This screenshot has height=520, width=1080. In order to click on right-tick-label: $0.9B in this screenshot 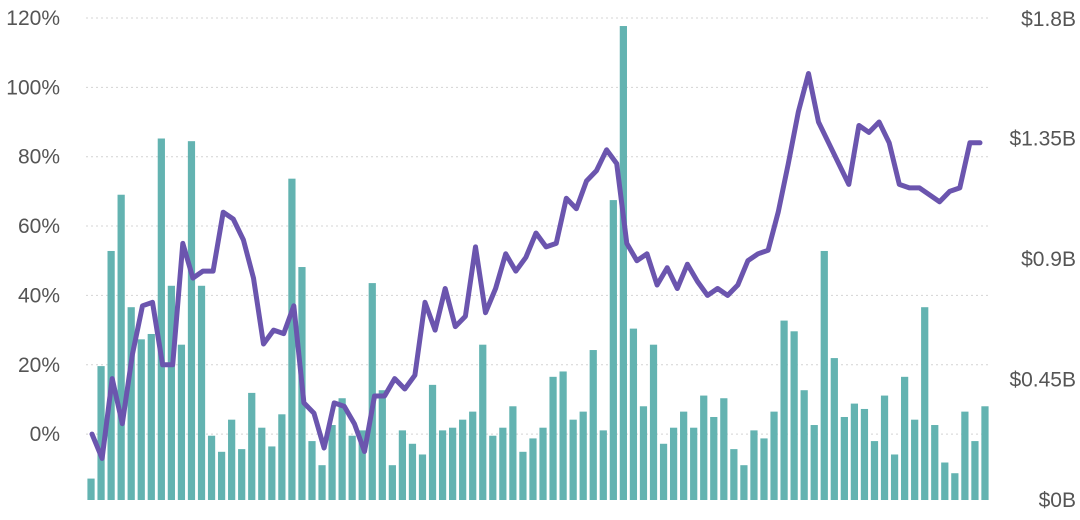, I will do `click(1048, 259)`.